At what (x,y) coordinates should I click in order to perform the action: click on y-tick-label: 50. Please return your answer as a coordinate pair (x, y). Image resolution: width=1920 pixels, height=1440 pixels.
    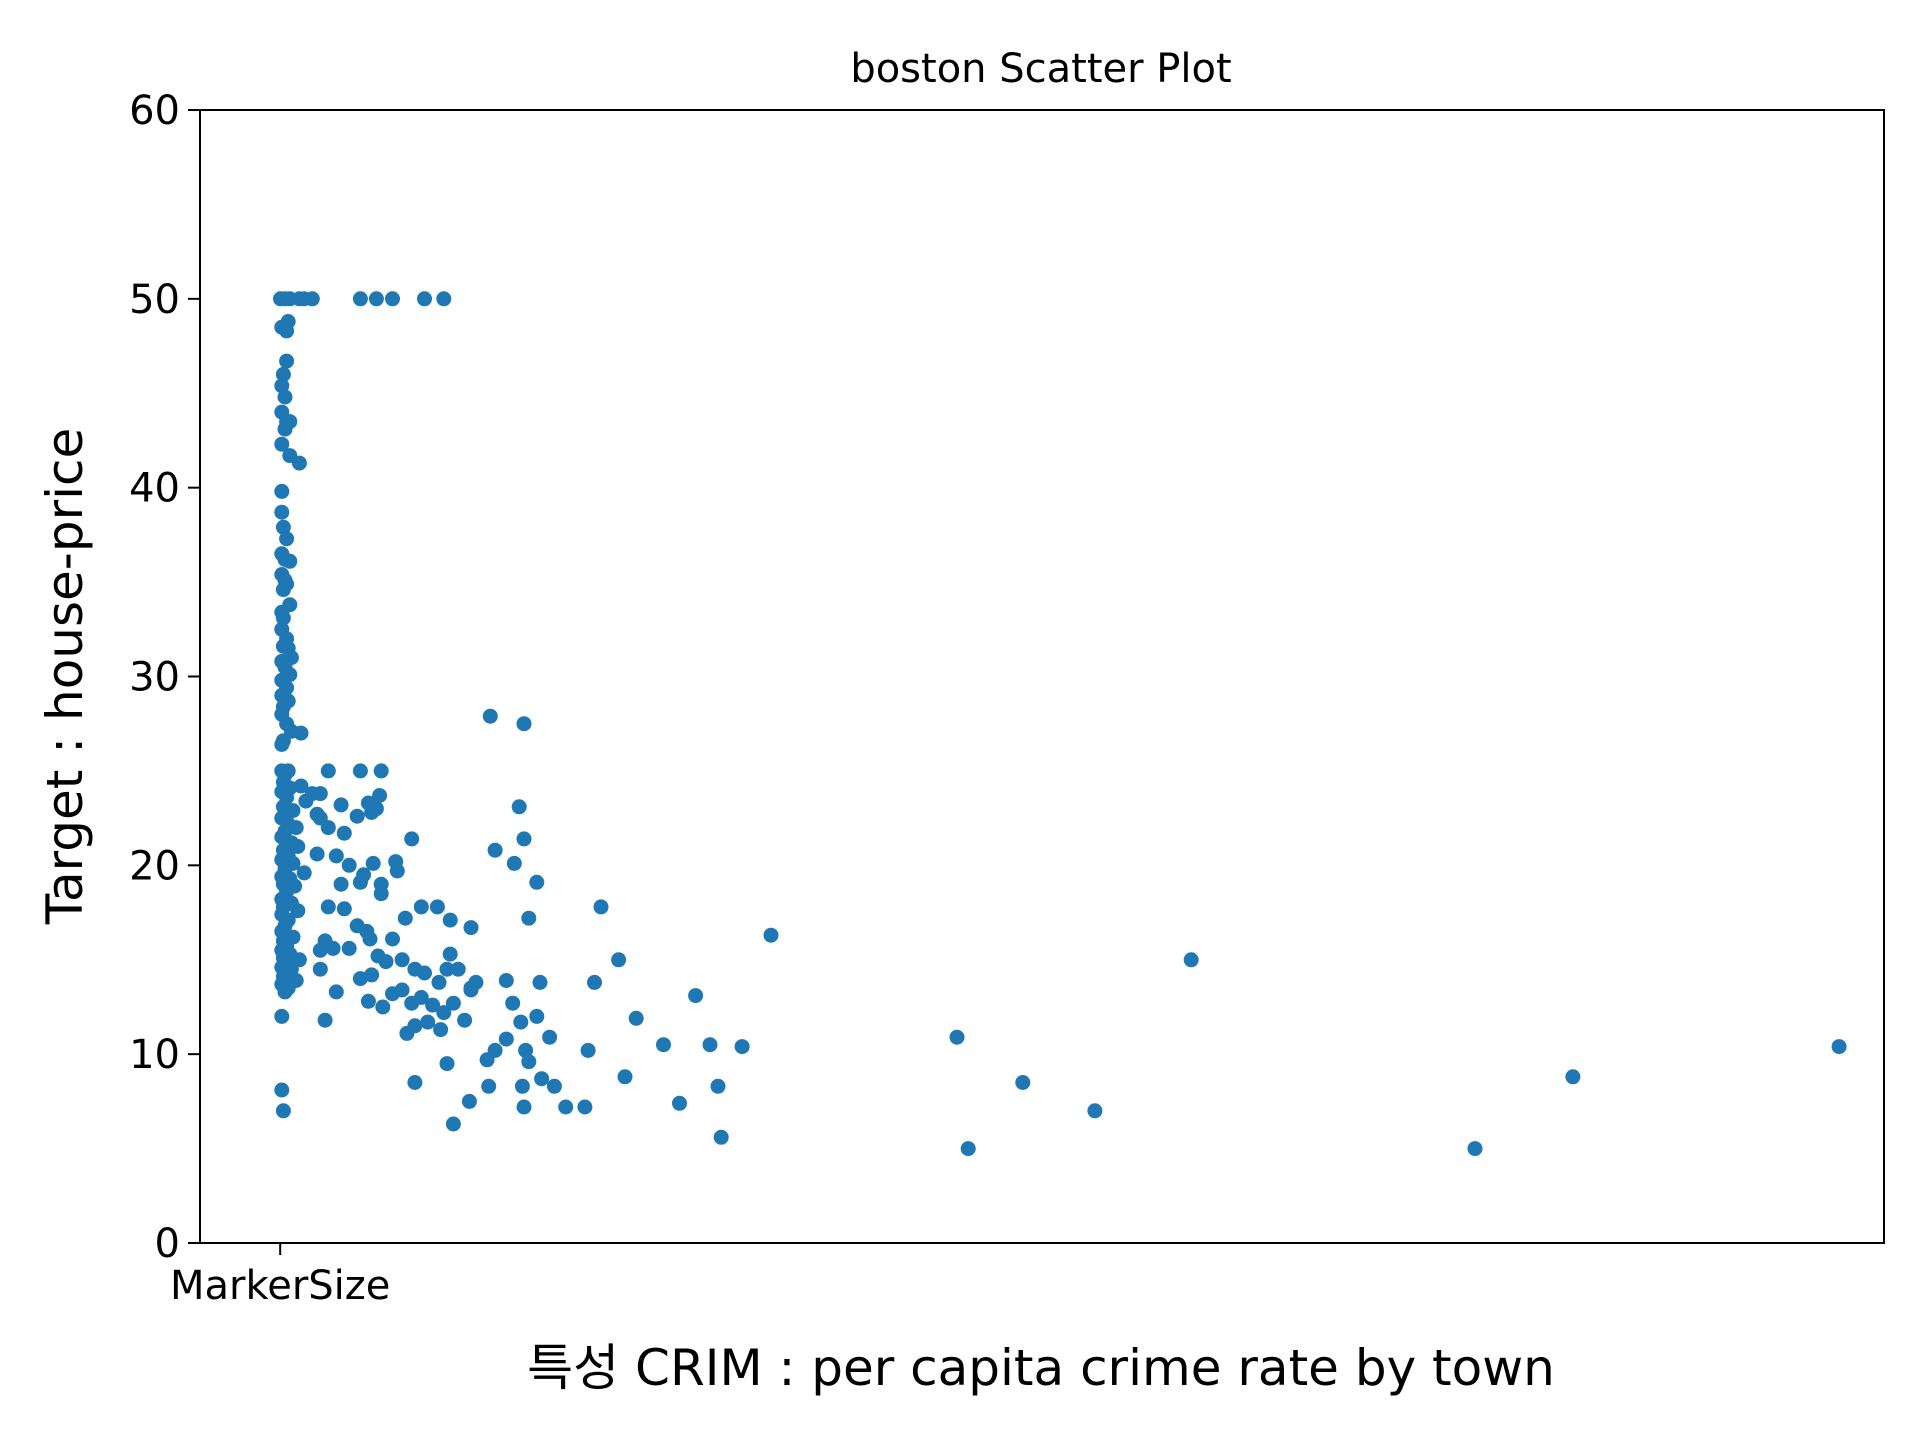
    Looking at the image, I should click on (154, 300).